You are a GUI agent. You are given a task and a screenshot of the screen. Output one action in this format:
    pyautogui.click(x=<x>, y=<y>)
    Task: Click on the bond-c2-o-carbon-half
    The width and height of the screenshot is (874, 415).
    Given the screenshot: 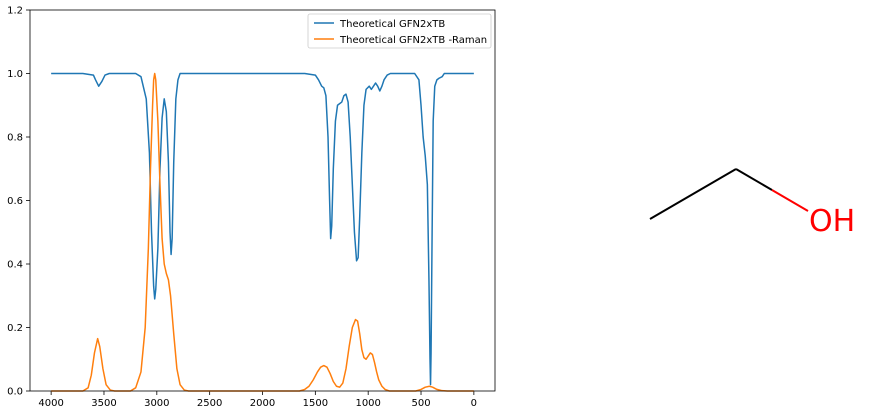 What is the action you would take?
    pyautogui.click(x=754, y=179)
    